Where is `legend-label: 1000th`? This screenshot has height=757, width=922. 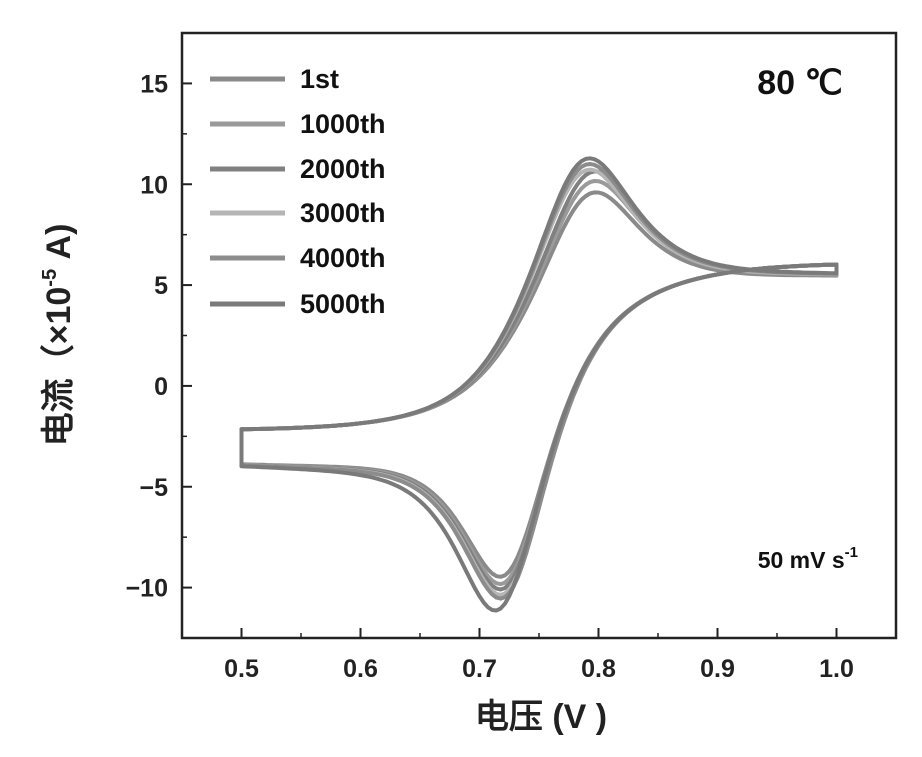 legend-label: 1000th is located at coordinates (343, 124).